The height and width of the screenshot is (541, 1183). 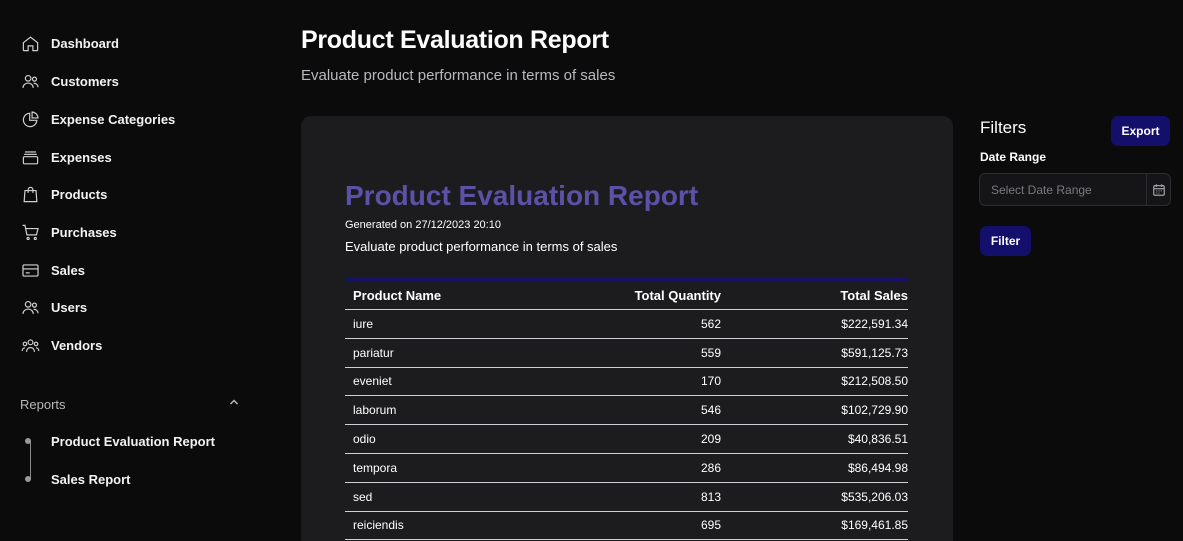 What do you see at coordinates (814, 497) in the screenshot?
I see `cell-total-sales: $535,206.03` at bounding box center [814, 497].